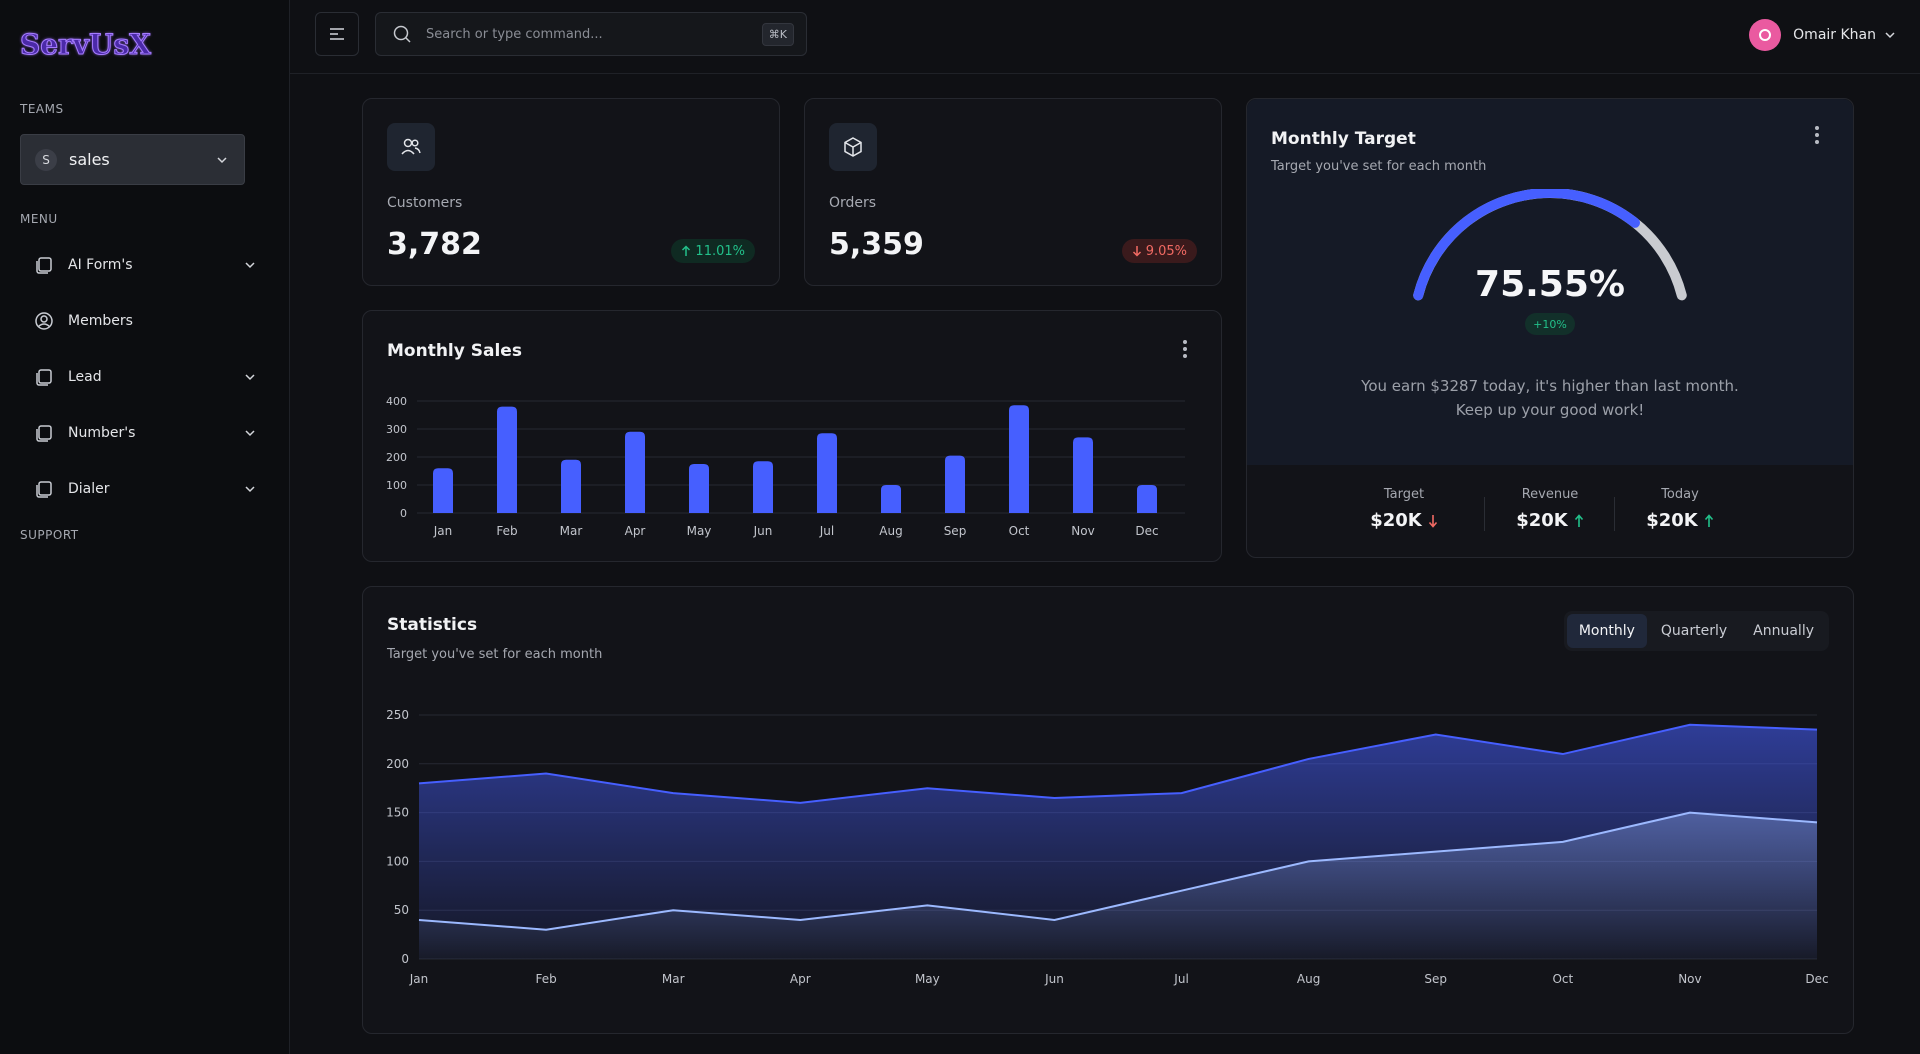  What do you see at coordinates (1136, 251) in the screenshot?
I see `arrow-down-icon` at bounding box center [1136, 251].